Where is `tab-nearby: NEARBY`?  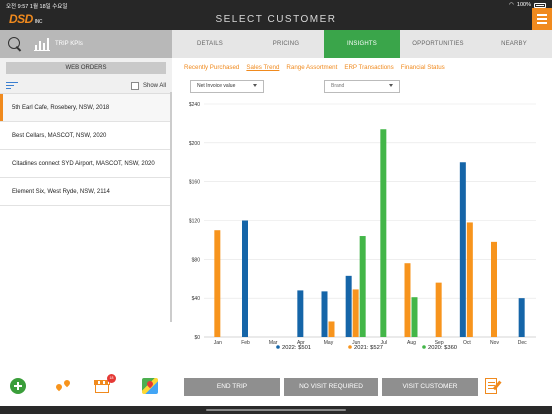
tab-nearby: NEARBY is located at coordinates (514, 44).